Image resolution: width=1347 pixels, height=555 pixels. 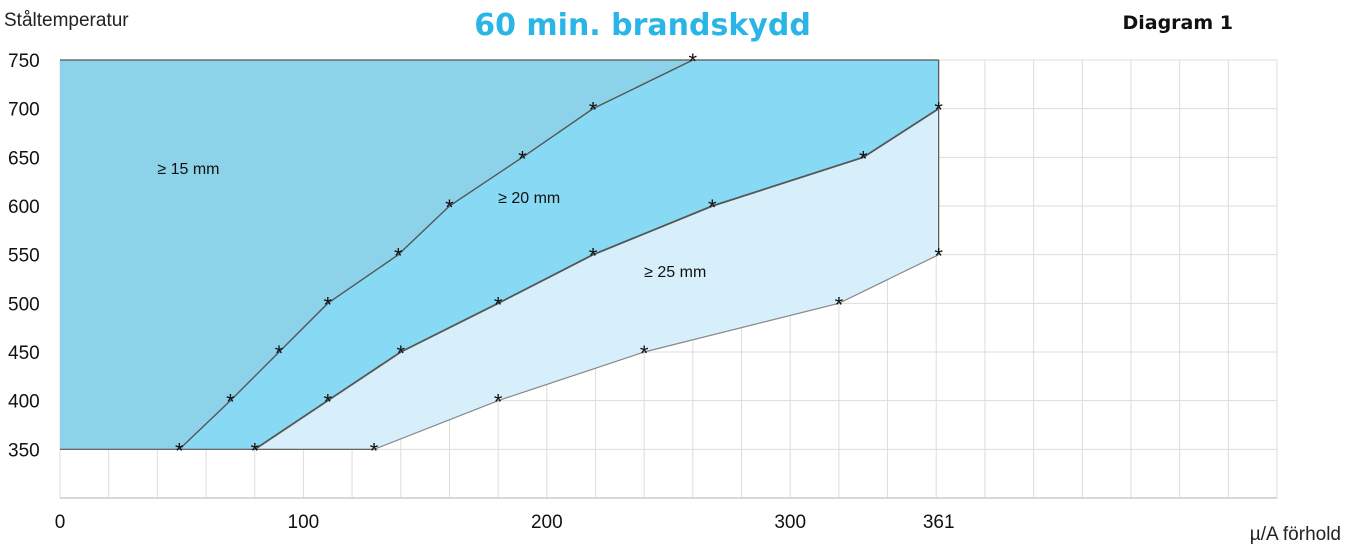 What do you see at coordinates (656, 352) in the screenshot?
I see `series-line-25mm` at bounding box center [656, 352].